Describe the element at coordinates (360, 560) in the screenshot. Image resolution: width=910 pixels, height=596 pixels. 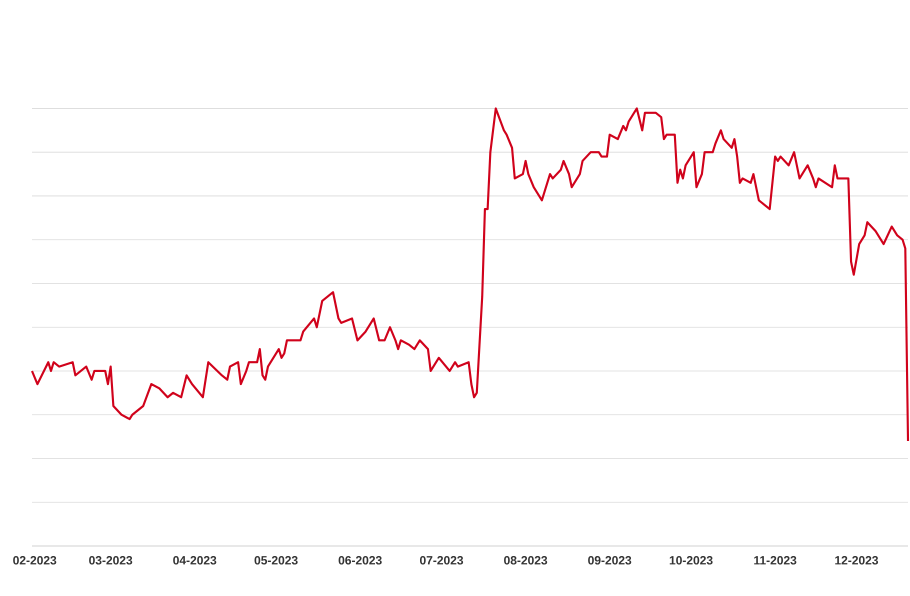
I see `x-tick-label: 06-2023` at that location.